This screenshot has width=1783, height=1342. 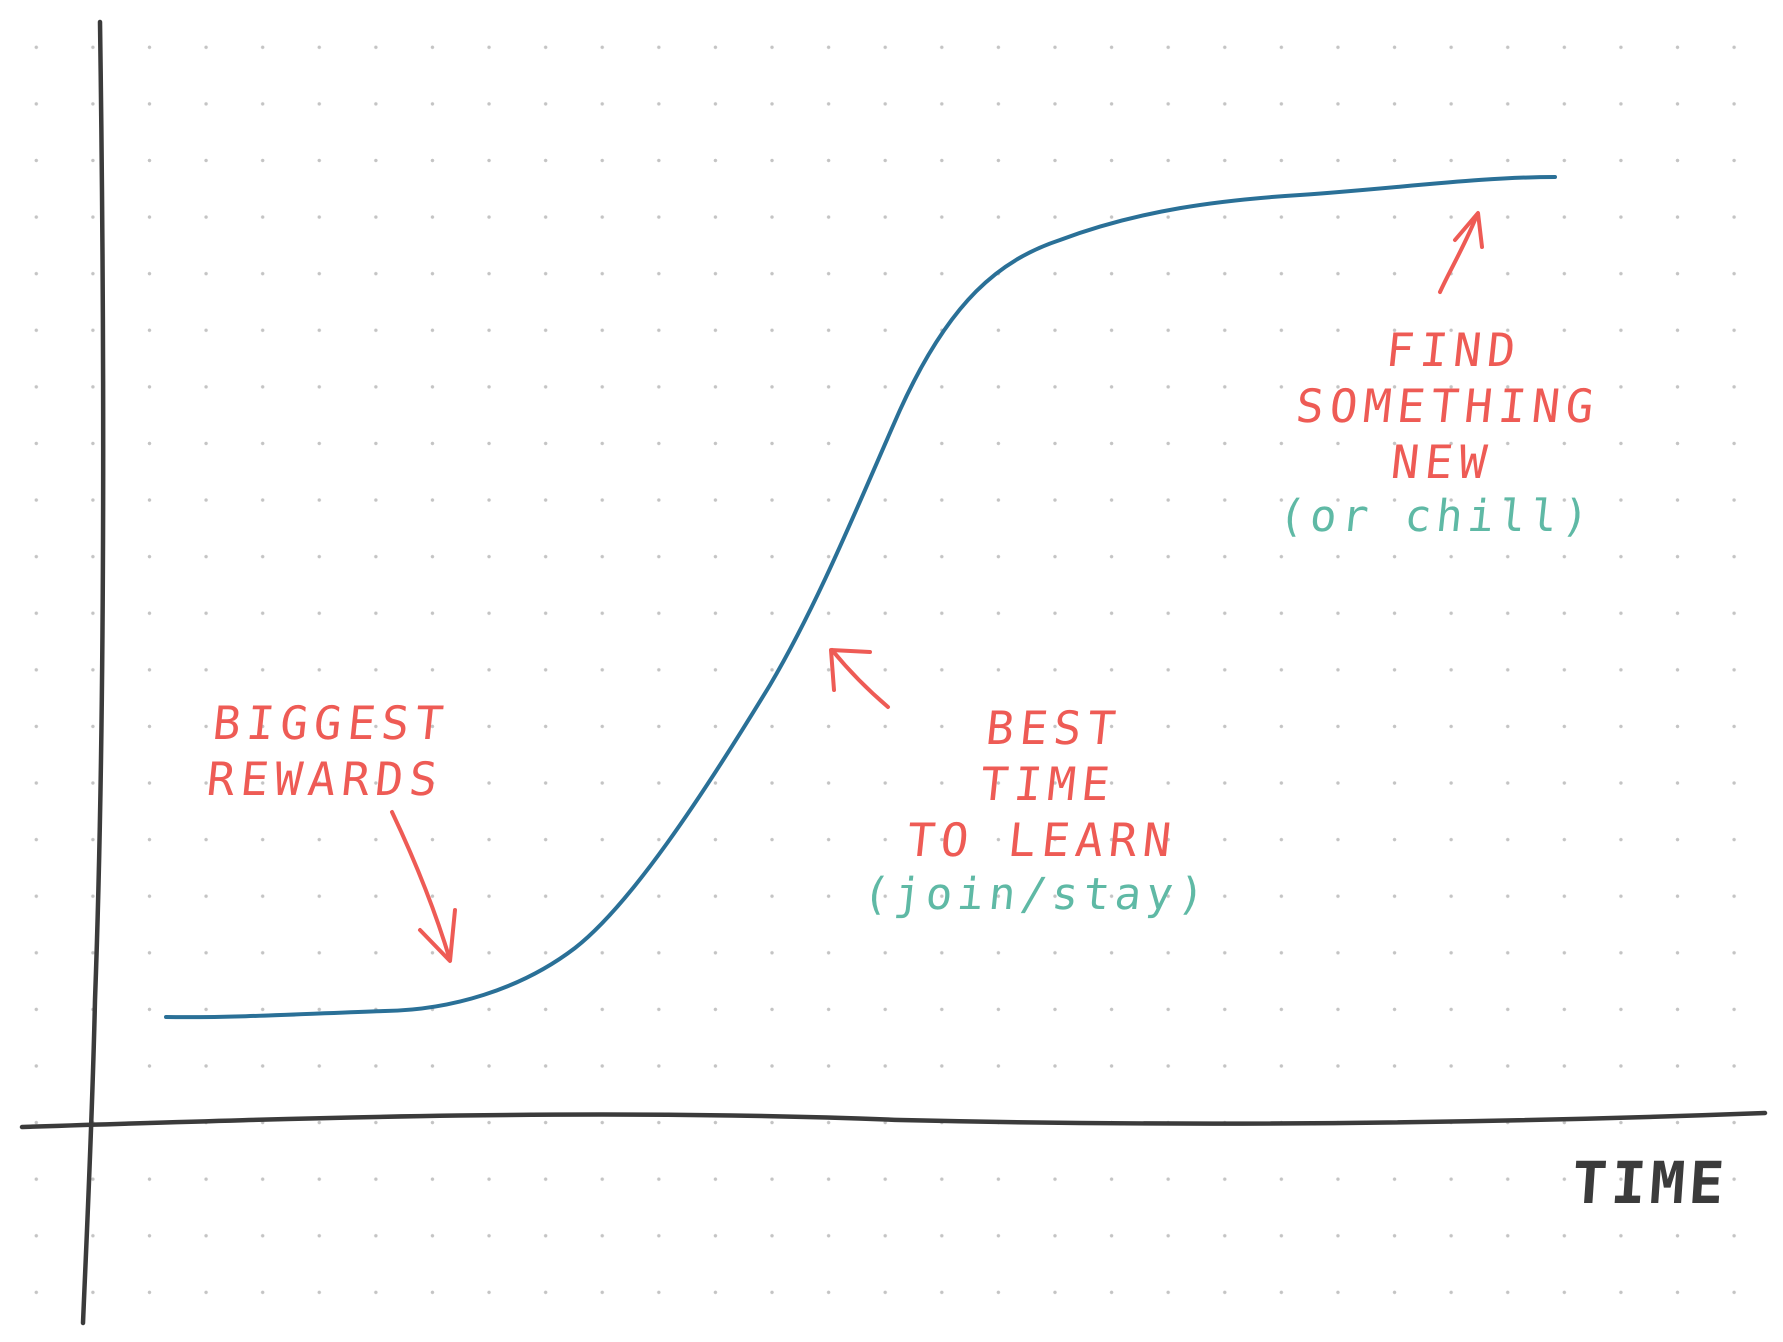 What do you see at coordinates (1453, 350) in the screenshot?
I see `annotation-line: FIND` at bounding box center [1453, 350].